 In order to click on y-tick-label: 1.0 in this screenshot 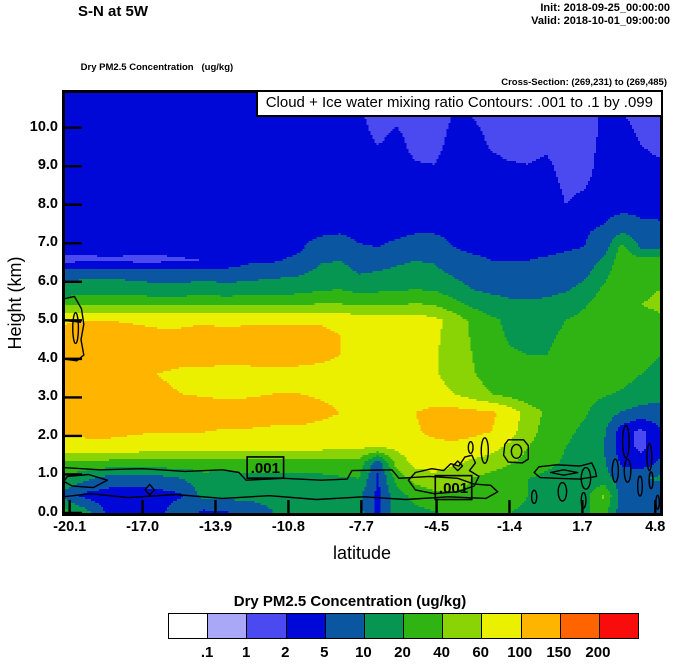, I will do `click(47, 473)`.